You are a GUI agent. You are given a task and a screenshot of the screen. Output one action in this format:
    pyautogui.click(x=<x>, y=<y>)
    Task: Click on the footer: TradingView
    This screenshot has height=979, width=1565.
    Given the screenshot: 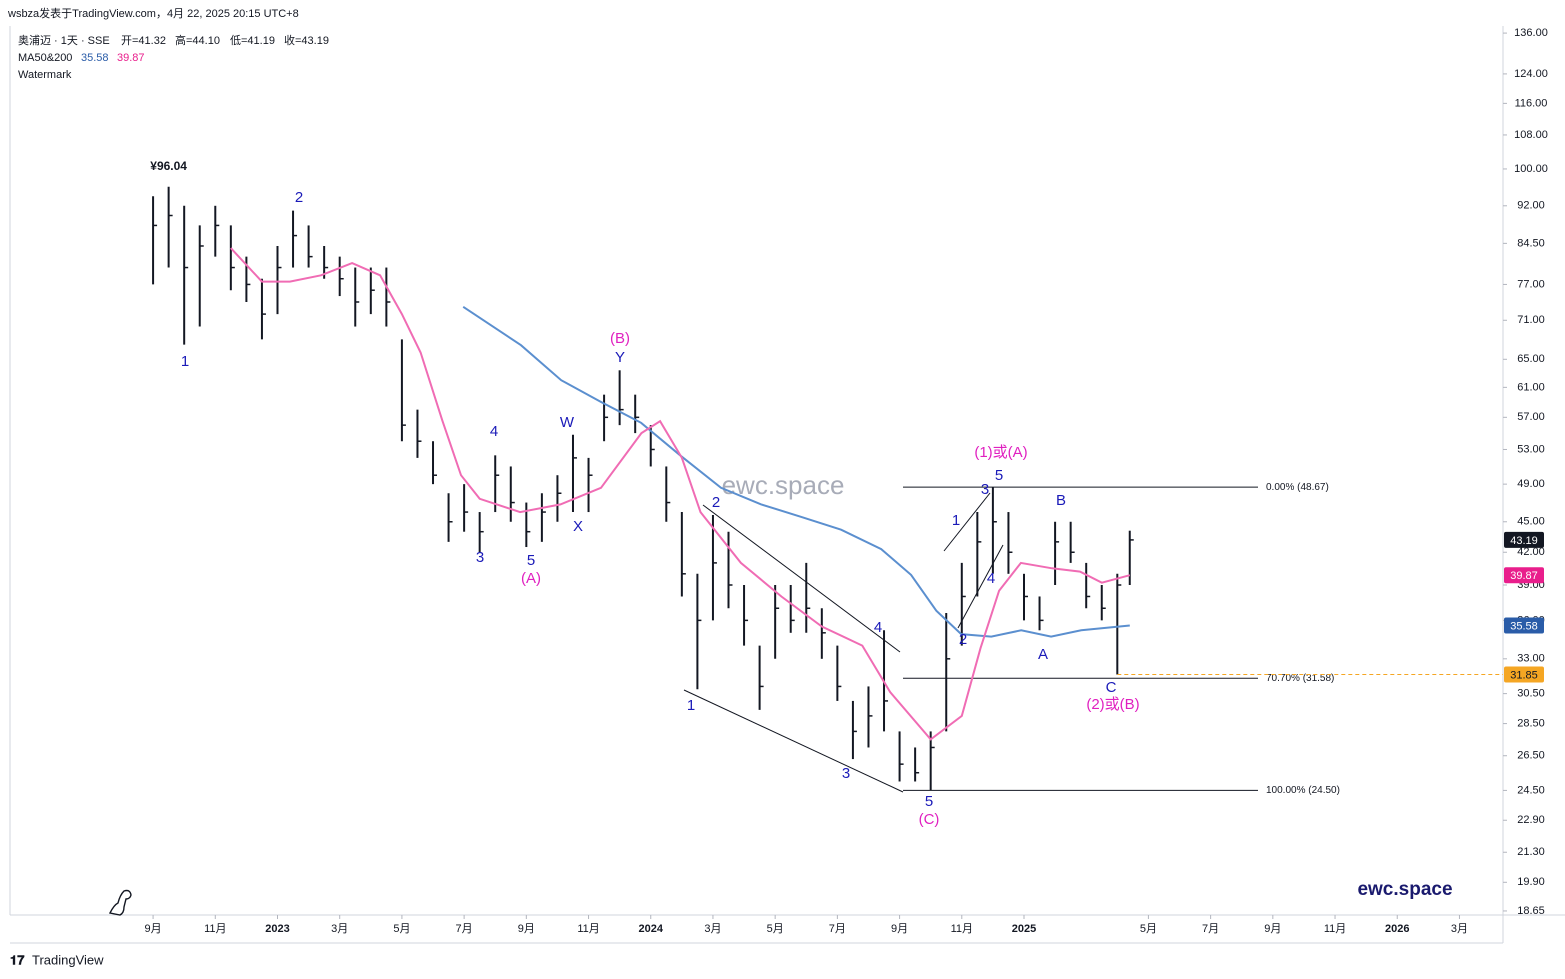 What is the action you would take?
    pyautogui.click(x=68, y=959)
    